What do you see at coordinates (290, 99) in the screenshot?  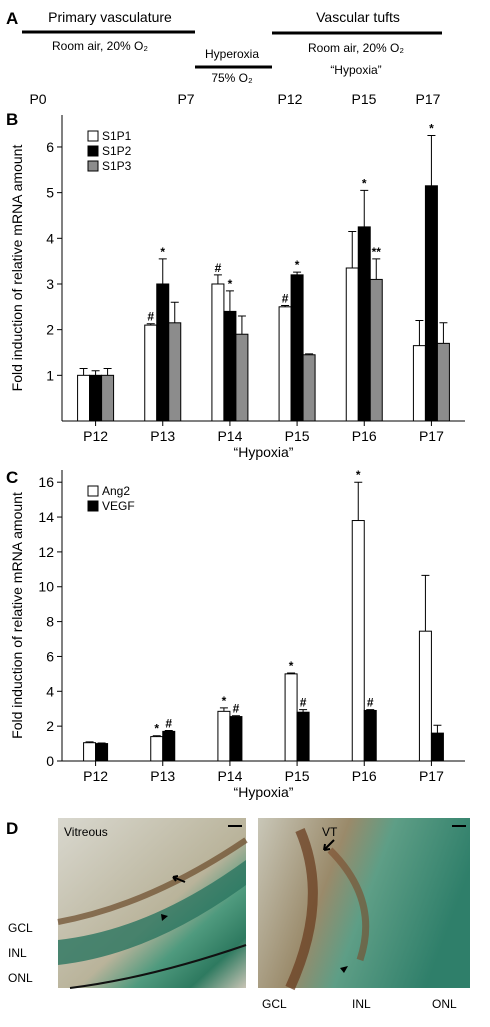 I see `timepoint: P12` at bounding box center [290, 99].